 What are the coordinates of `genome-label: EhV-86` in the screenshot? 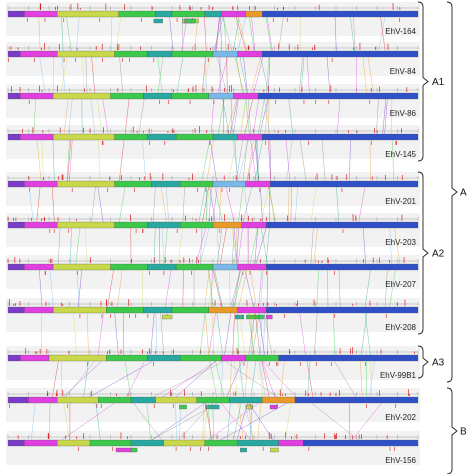 It's located at (403, 113).